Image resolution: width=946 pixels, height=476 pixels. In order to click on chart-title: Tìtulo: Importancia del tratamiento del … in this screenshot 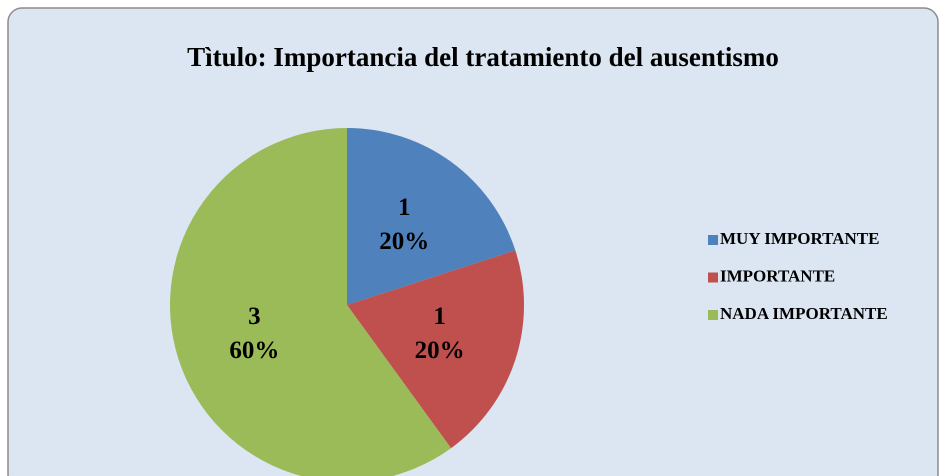, I will do `click(483, 57)`.